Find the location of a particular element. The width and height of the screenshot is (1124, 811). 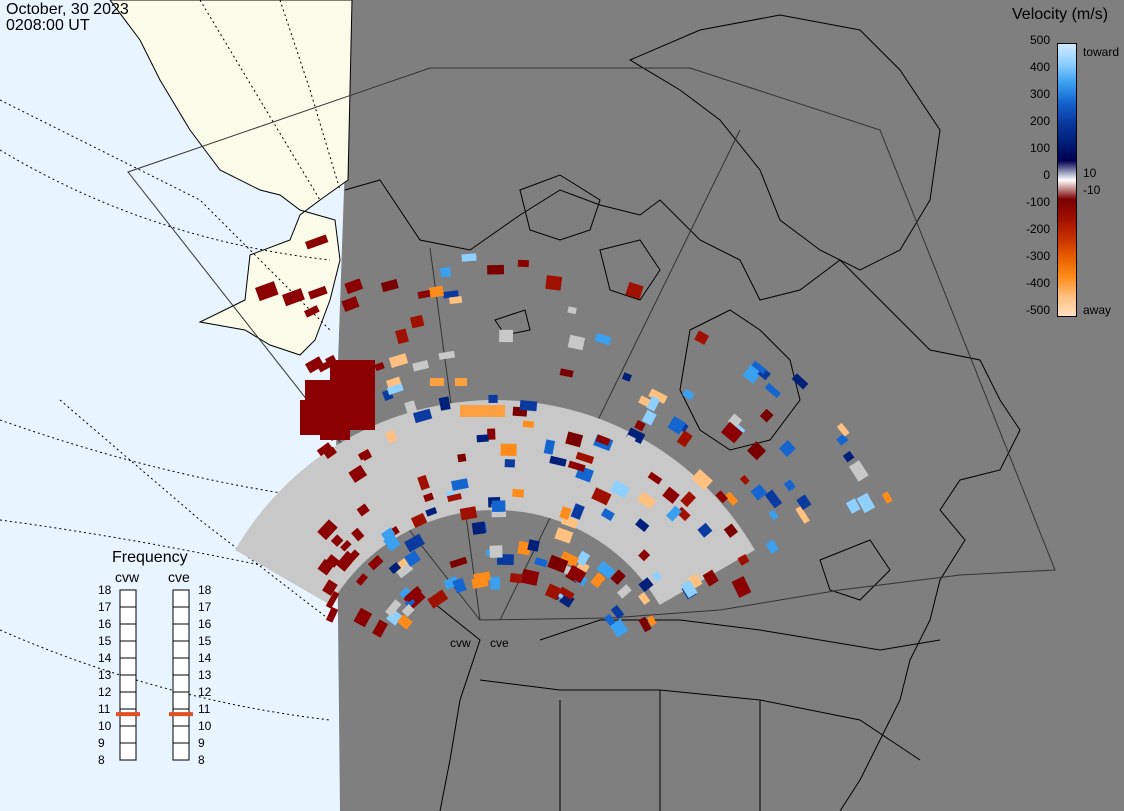

colorbar-tick: 100 is located at coordinates (1039, 148).